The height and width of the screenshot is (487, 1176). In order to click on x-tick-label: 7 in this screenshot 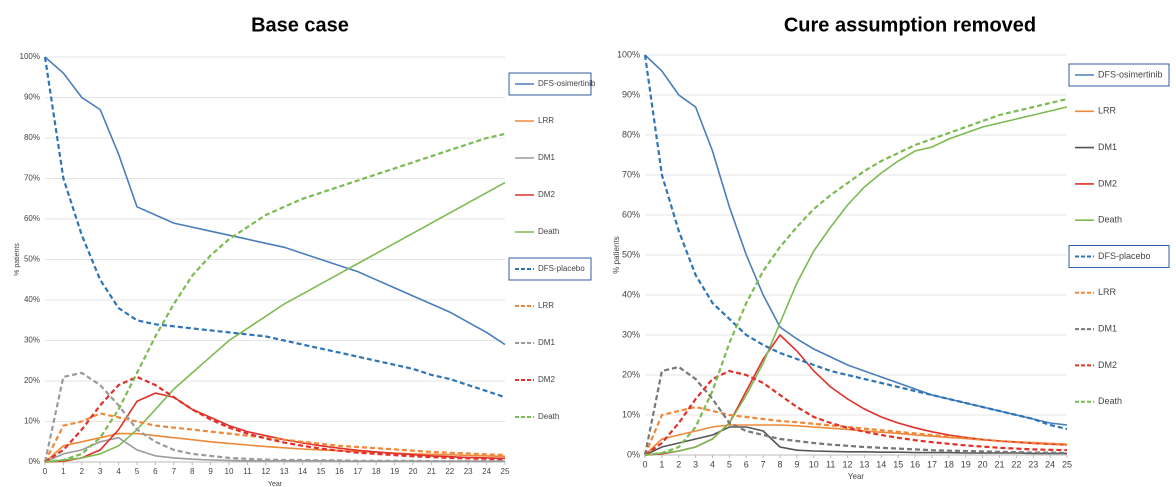, I will do `click(763, 464)`.